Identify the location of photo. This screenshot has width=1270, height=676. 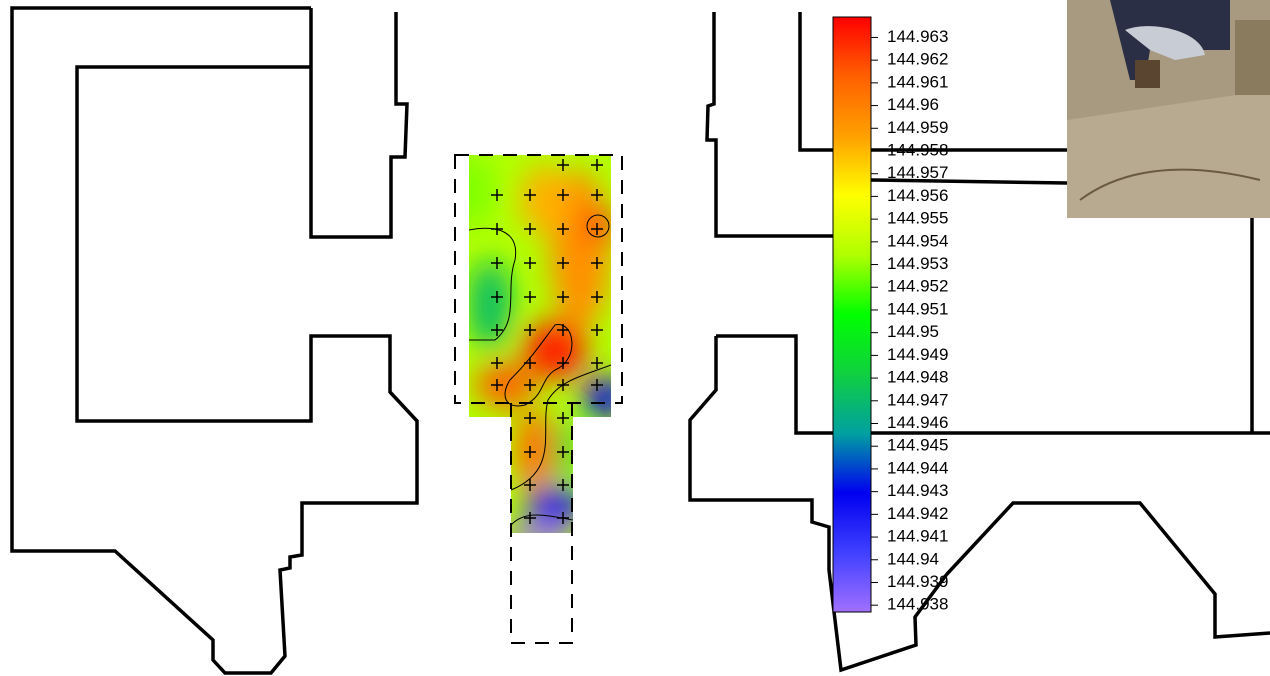
(1168, 109).